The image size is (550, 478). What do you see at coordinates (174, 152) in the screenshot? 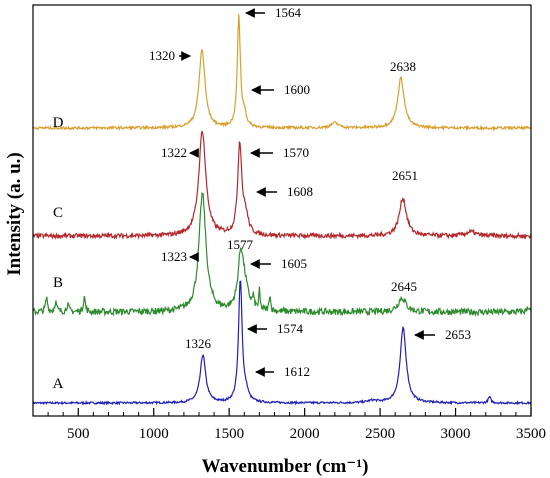
I see `peak-label-c-1322: 1322` at bounding box center [174, 152].